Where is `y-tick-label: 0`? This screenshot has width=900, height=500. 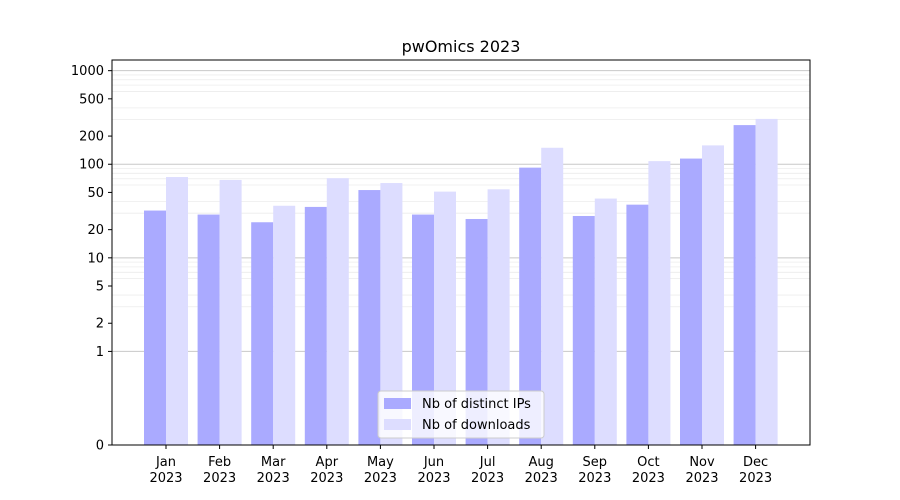
y-tick-label: 0 is located at coordinates (100, 446).